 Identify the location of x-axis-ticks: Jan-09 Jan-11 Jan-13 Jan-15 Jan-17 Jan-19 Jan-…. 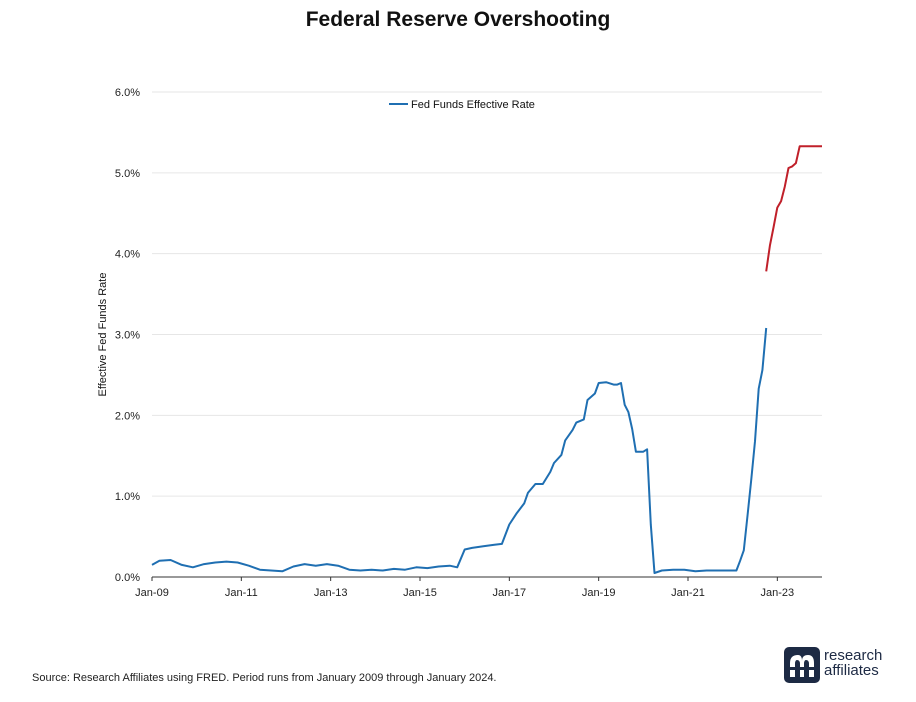
(464, 588).